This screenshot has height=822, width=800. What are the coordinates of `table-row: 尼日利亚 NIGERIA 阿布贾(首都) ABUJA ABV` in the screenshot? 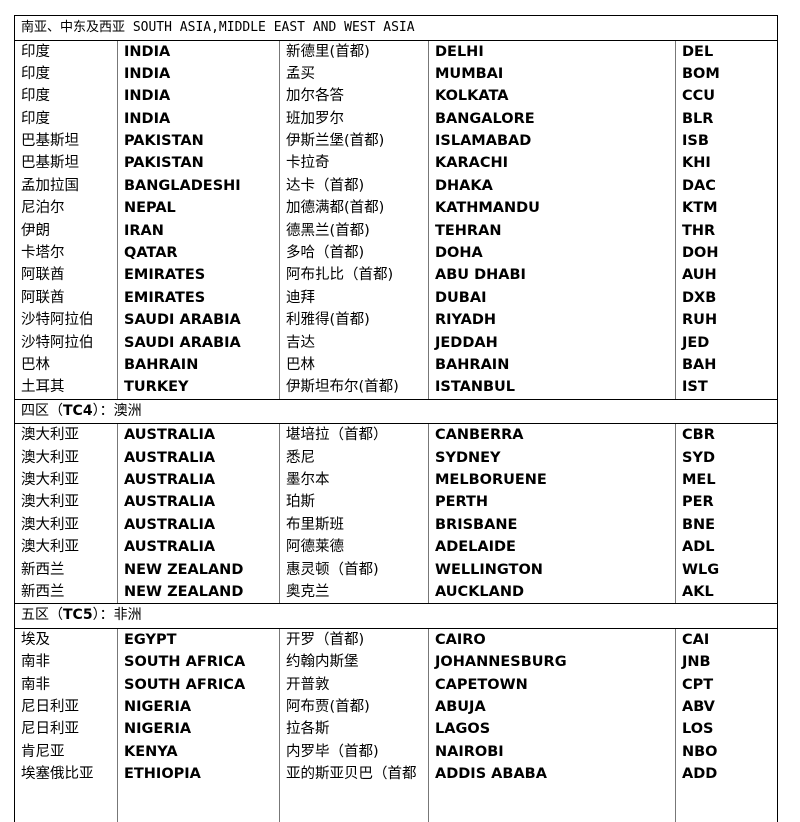 It's located at (396, 707).